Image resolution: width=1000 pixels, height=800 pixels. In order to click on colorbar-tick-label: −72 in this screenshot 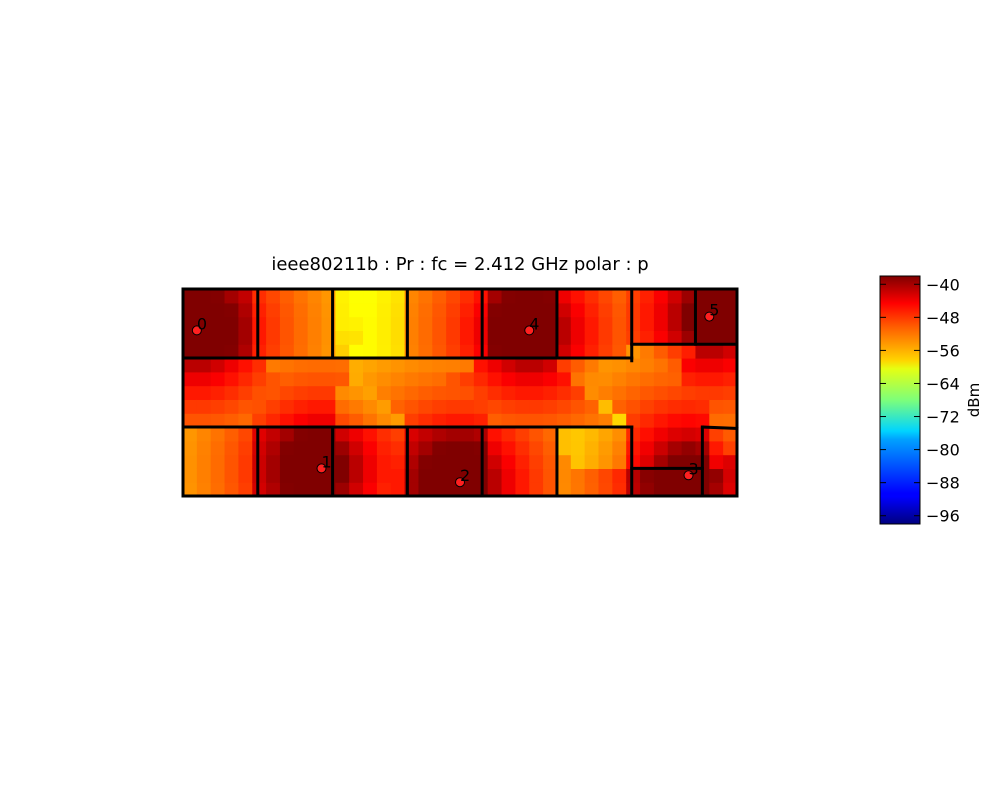, I will do `click(943, 417)`.